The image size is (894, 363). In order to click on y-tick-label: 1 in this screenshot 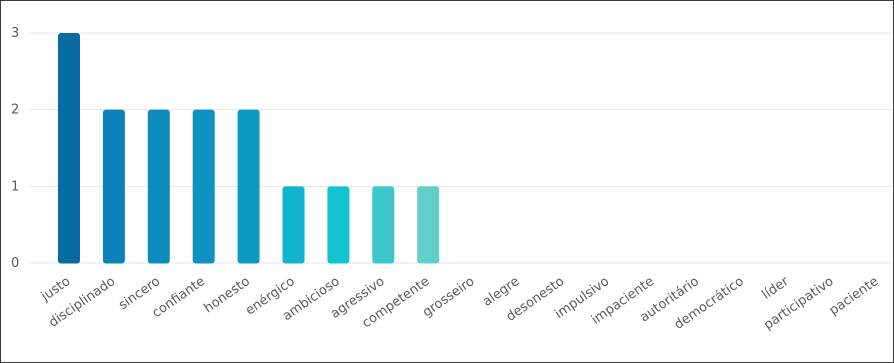, I will do `click(15, 186)`.